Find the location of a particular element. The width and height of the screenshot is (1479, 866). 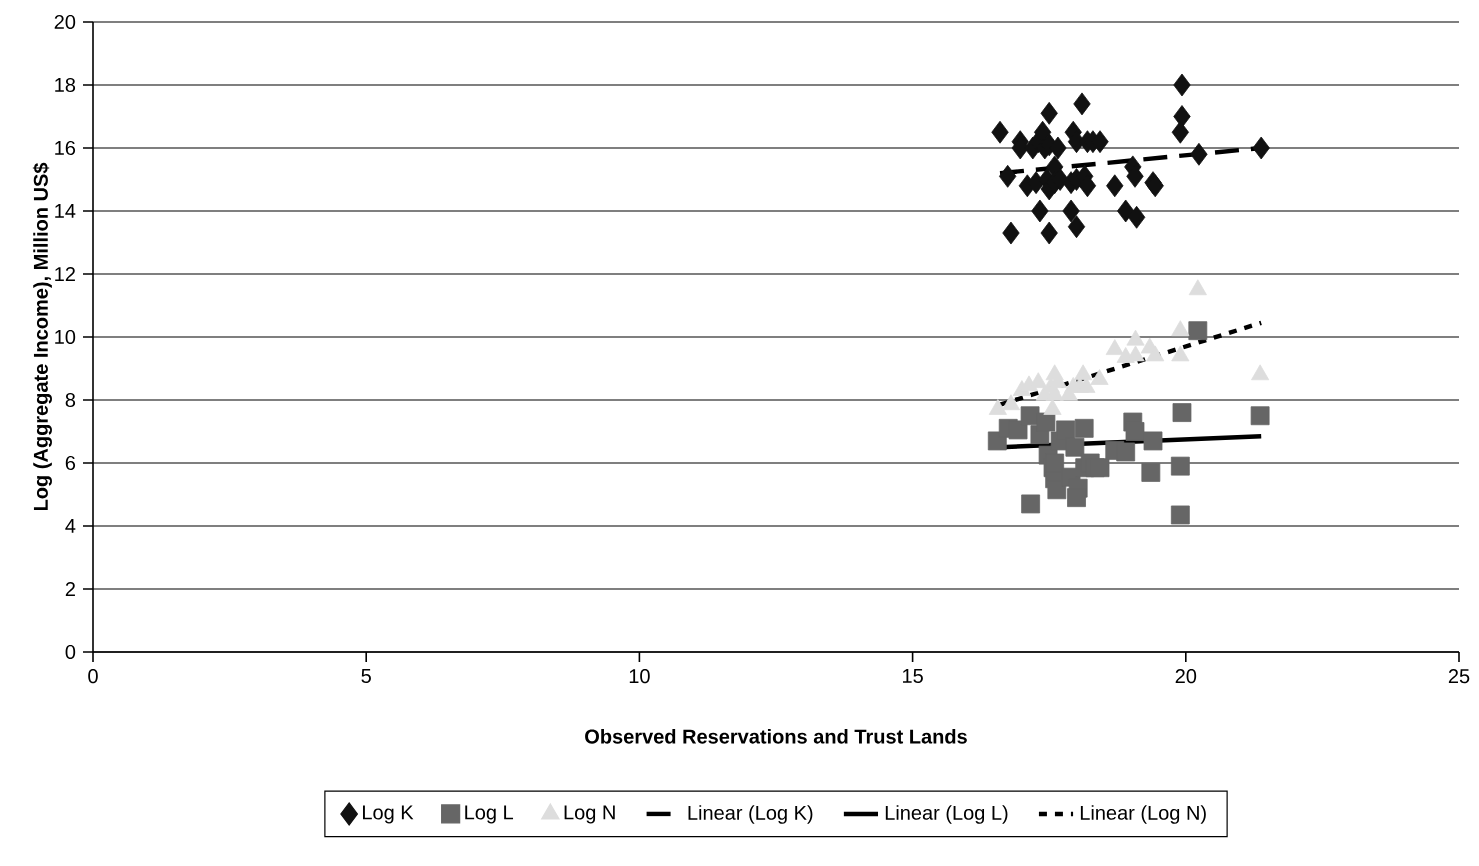

y-tick-label: 8 is located at coordinates (70, 400).